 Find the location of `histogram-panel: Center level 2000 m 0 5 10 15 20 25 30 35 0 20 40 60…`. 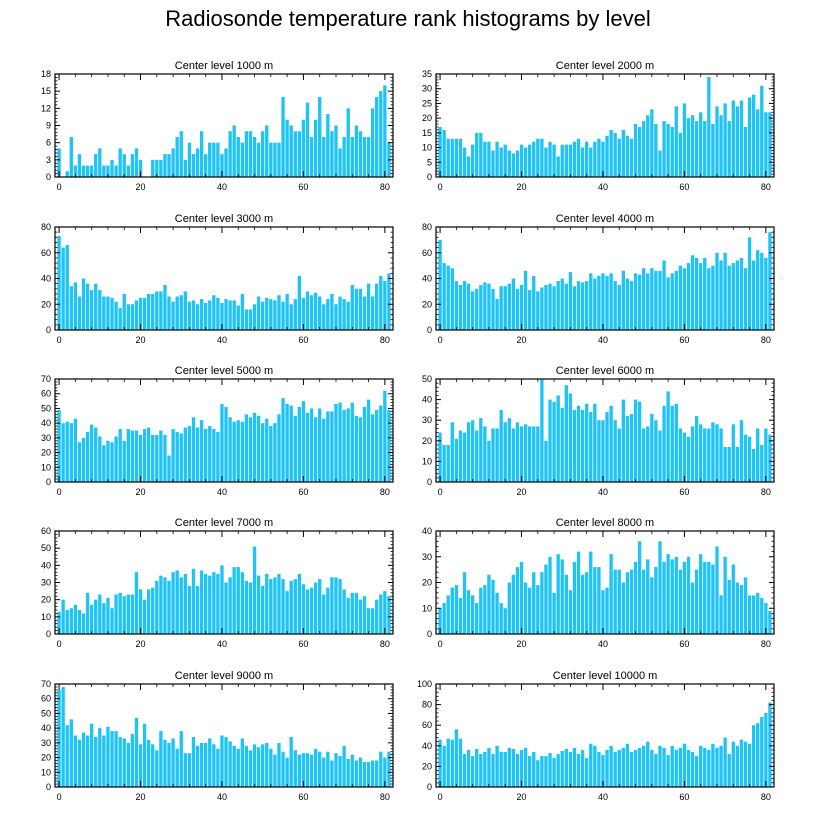

histogram-panel: Center level 2000 m 0 5 10 15 20 25 30 35 0 20 40 60… is located at coordinates (598, 126).